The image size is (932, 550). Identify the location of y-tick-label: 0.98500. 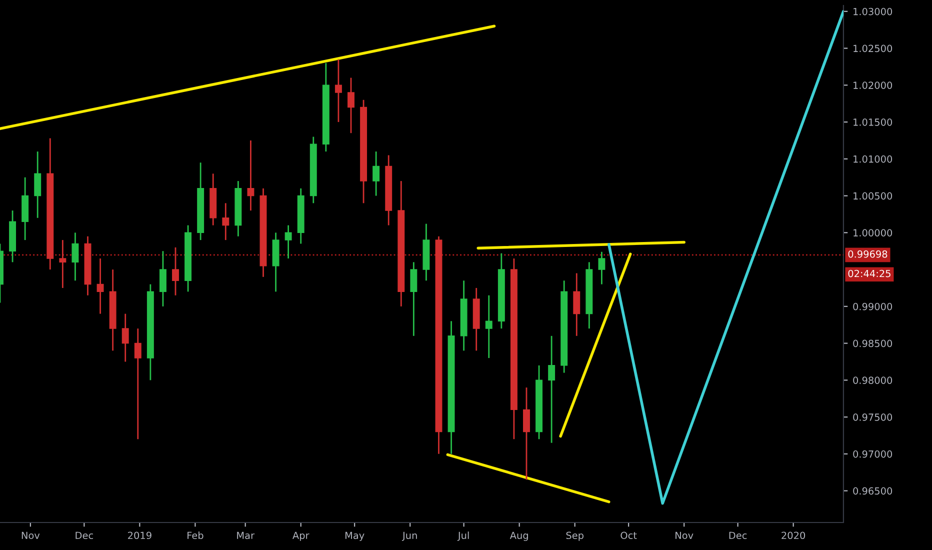
(872, 344).